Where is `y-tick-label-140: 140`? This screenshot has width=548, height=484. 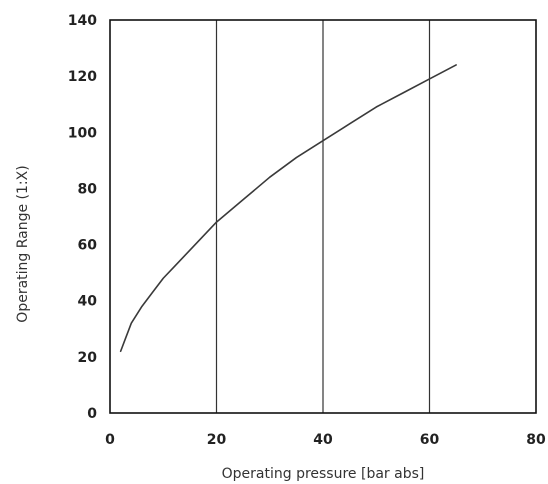
y-tick-label-140: 140 is located at coordinates (82, 21).